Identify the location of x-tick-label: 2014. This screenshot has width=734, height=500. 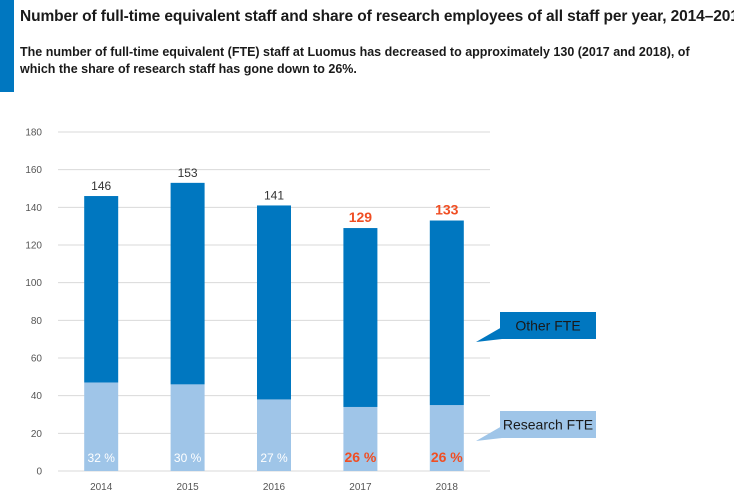
(101, 487).